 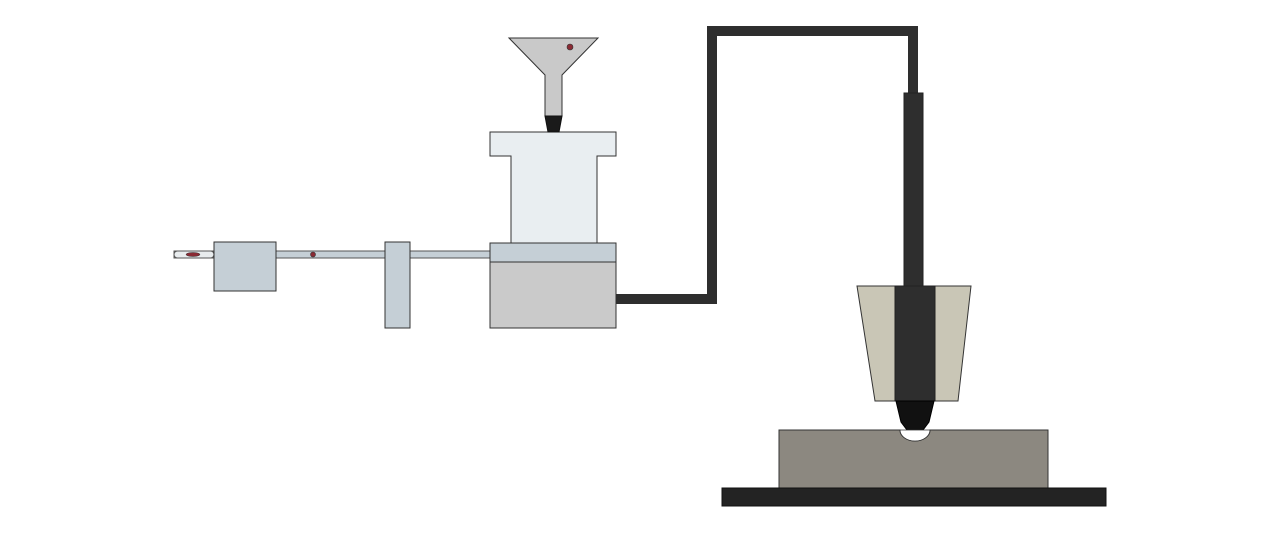 I want to click on funnel-hopper, so click(x=553, y=85).